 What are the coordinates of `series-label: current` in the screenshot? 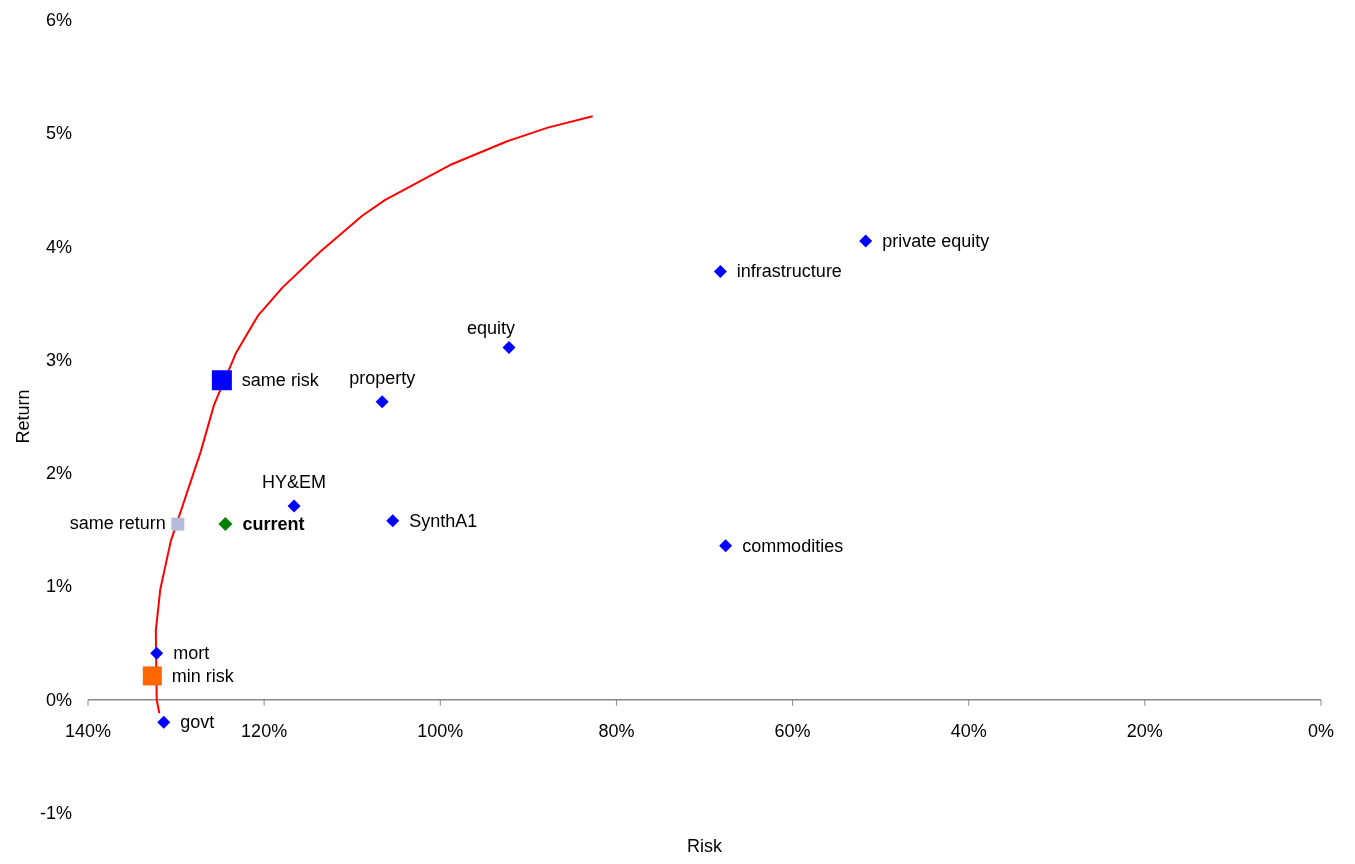 It's located at (273, 524).